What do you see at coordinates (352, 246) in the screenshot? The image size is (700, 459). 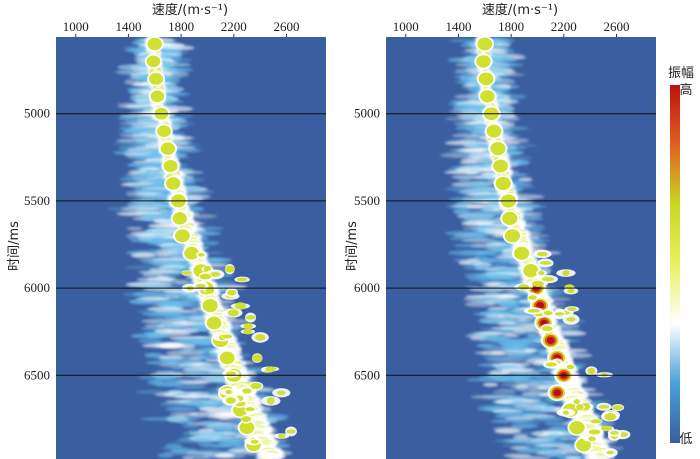 I see `right-y-axis-label: 时间/ms` at bounding box center [352, 246].